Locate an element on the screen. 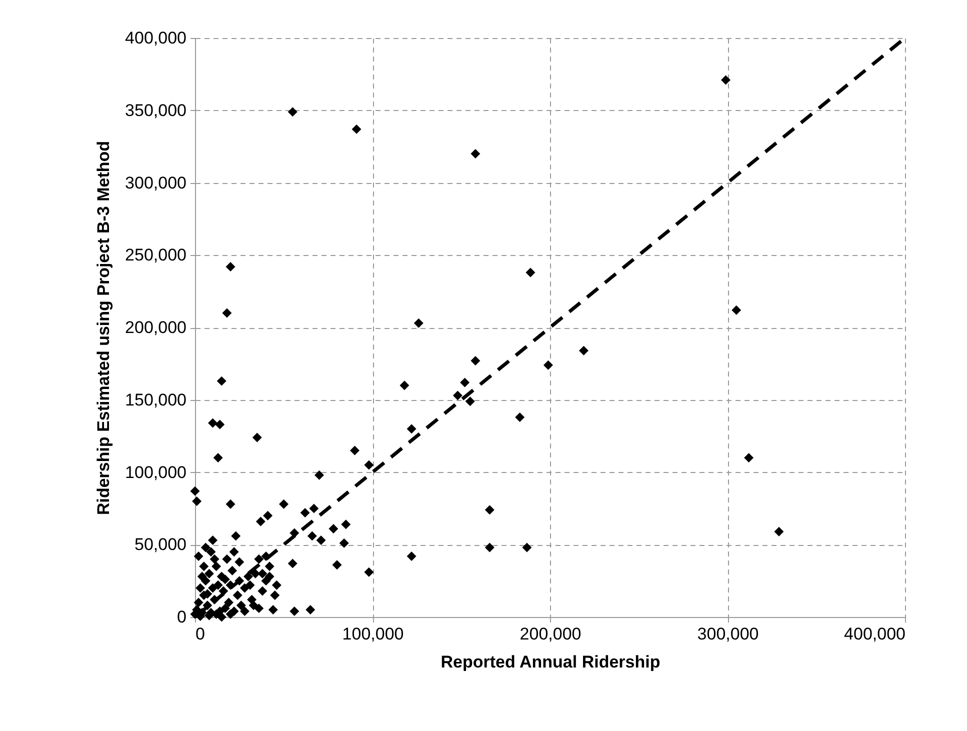 The width and height of the screenshot is (967, 731). x-tick-label: 0 is located at coordinates (200, 634).